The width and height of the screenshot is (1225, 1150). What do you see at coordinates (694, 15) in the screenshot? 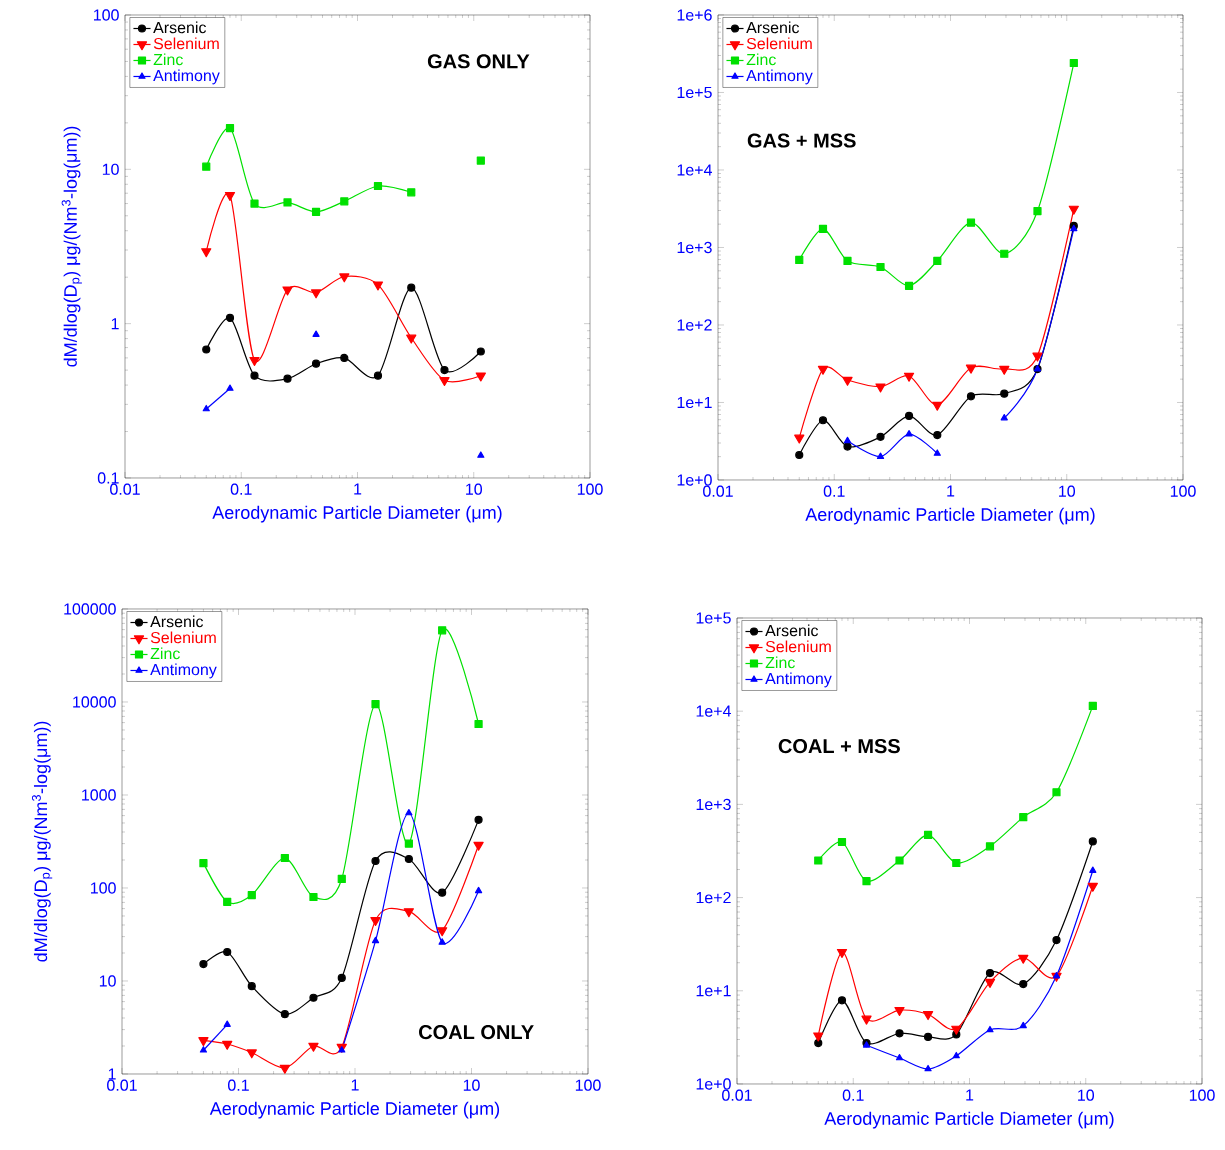
I see `y-tick-label: 1e+6` at bounding box center [694, 15].